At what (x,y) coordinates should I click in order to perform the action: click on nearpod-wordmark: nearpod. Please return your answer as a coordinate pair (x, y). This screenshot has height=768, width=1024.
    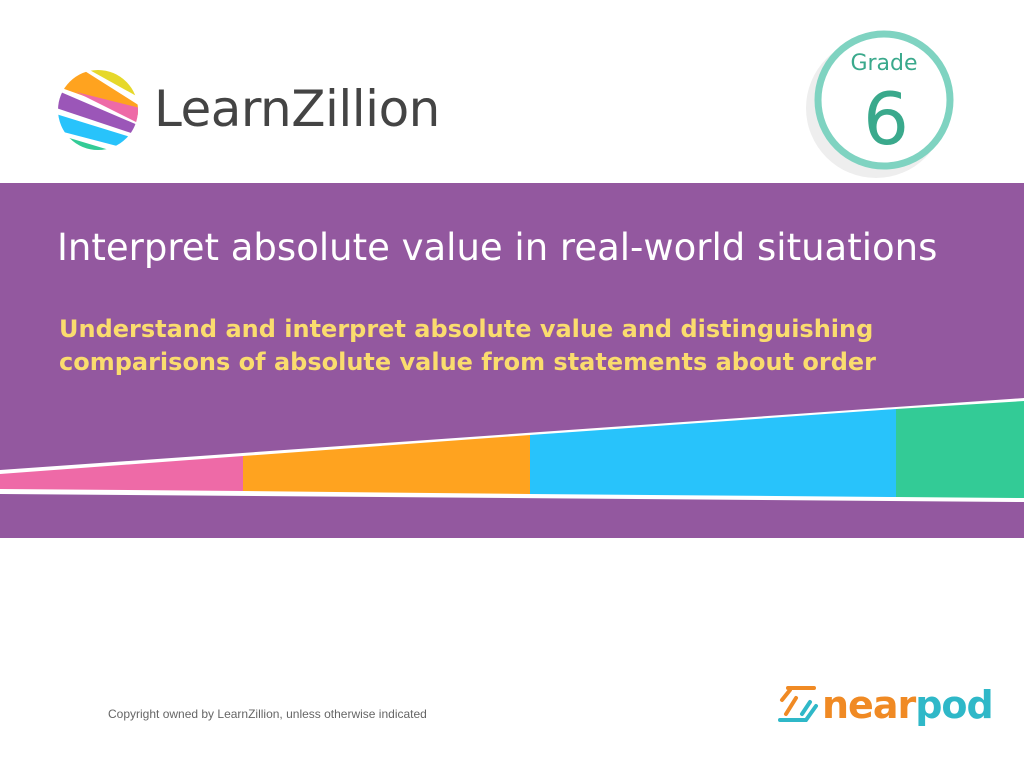
    Looking at the image, I should click on (908, 705).